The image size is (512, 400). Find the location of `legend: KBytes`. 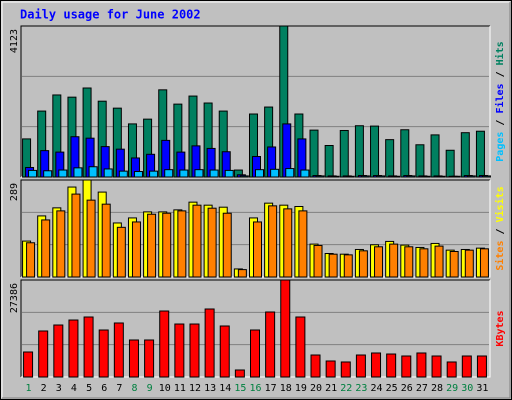

legend: KBytes is located at coordinates (500, 328).